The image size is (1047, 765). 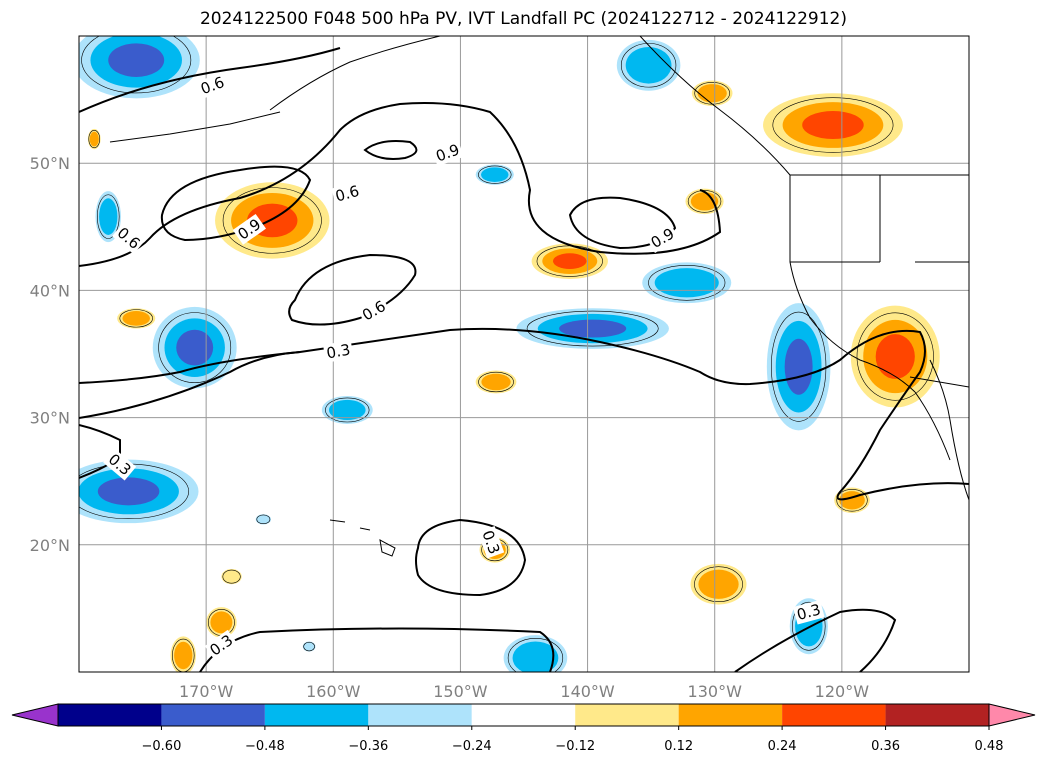 What do you see at coordinates (50, 418) in the screenshot?
I see `lat-label: 30°N` at bounding box center [50, 418].